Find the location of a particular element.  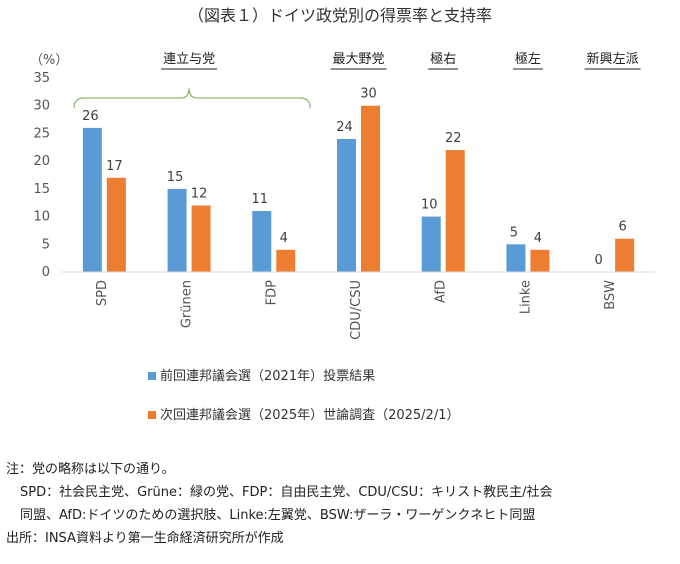

source-note: 出所：INSA資料より第一生命経済研究所が作成 is located at coordinates (145, 538).